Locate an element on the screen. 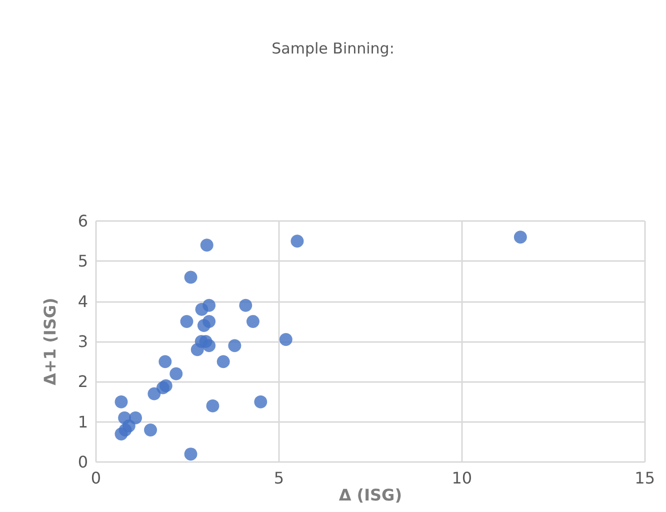 Image resolution: width=666 pixels, height=512 pixels. y-tick-label: 4 is located at coordinates (83, 301).